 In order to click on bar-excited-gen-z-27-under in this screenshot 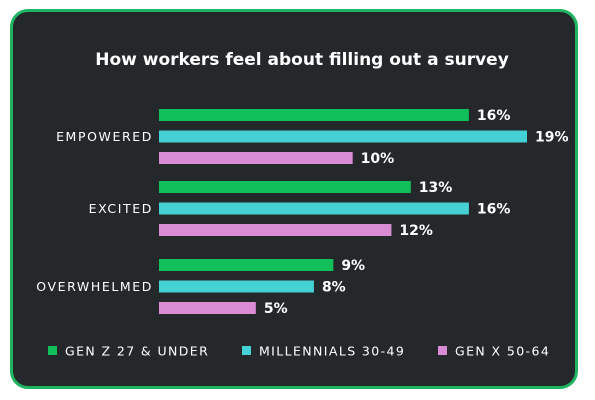, I will do `click(285, 187)`.